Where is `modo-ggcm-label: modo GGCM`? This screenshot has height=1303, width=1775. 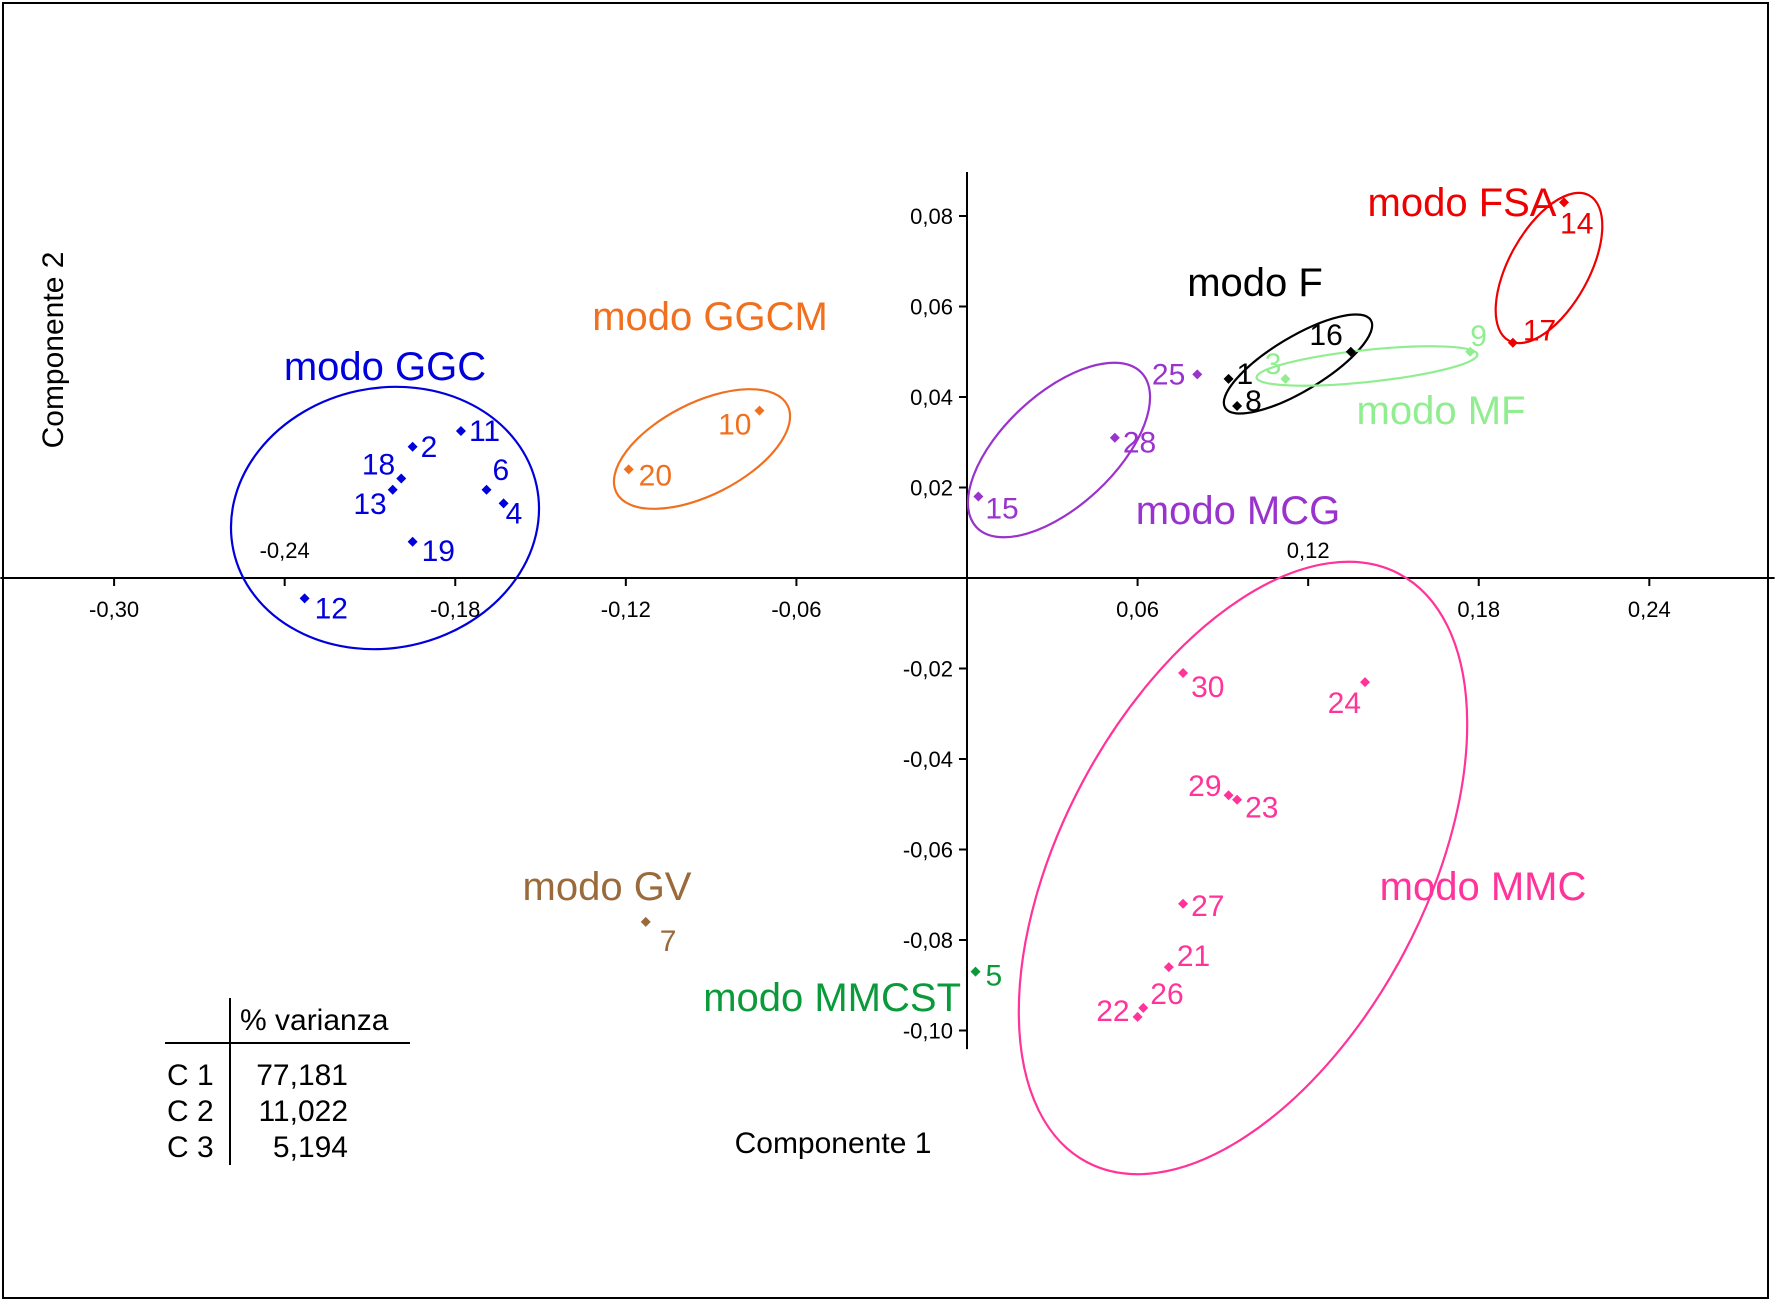 modo-ggcm-label: modo GGCM is located at coordinates (710, 317).